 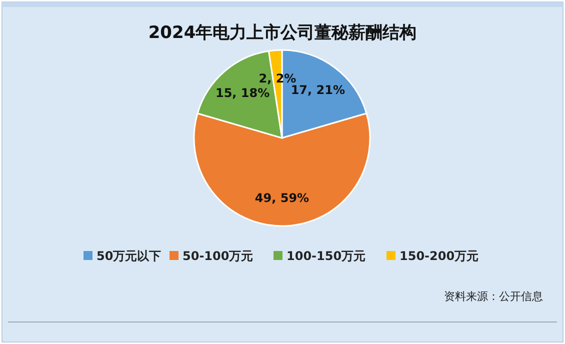 What do you see at coordinates (493, 296) in the screenshot?
I see `text: 资料来源：公开信息` at bounding box center [493, 296].